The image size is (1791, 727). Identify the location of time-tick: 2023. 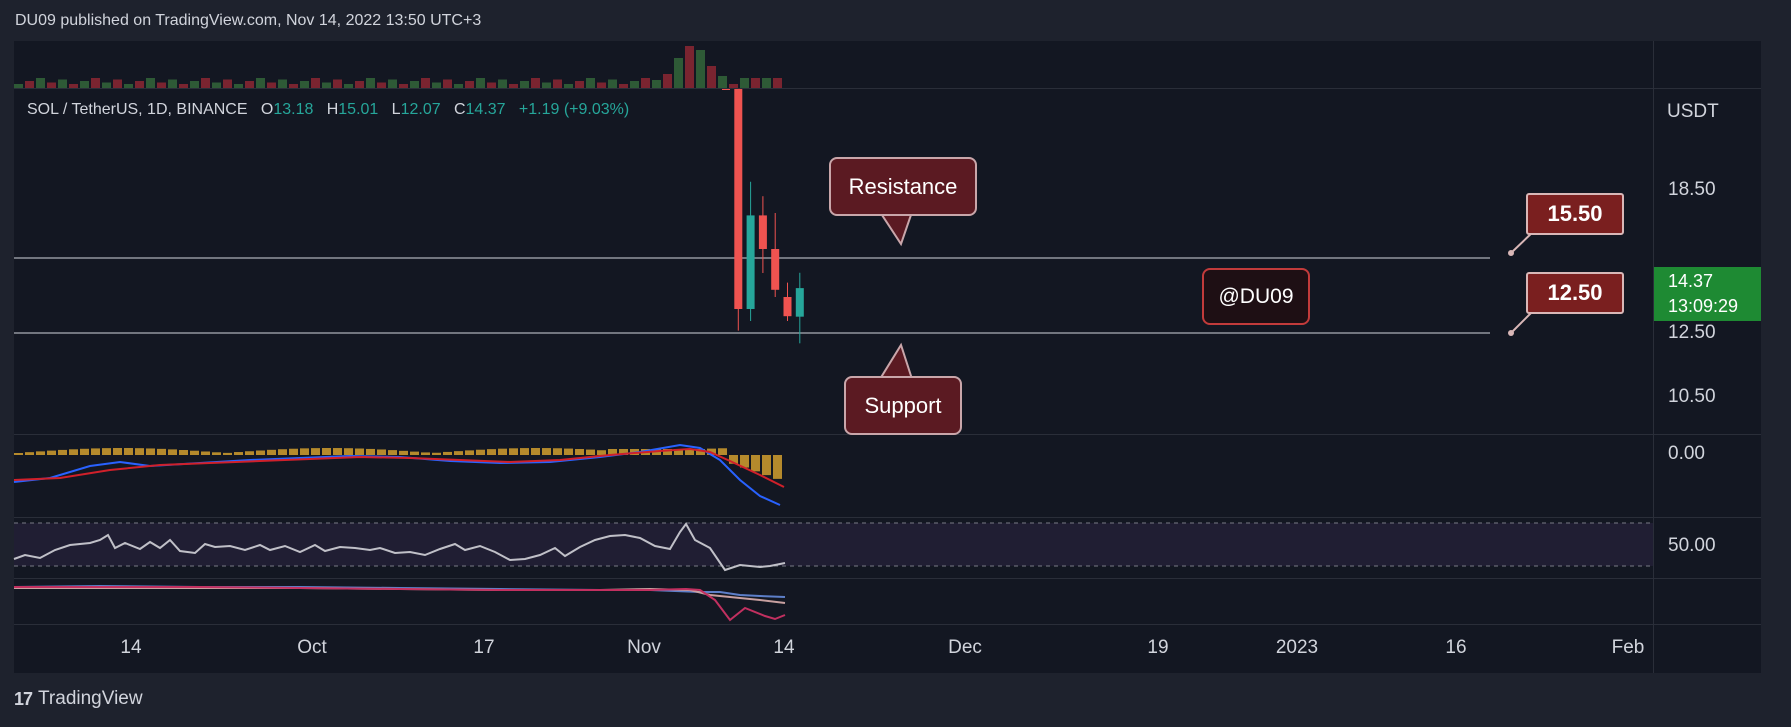
(1297, 647).